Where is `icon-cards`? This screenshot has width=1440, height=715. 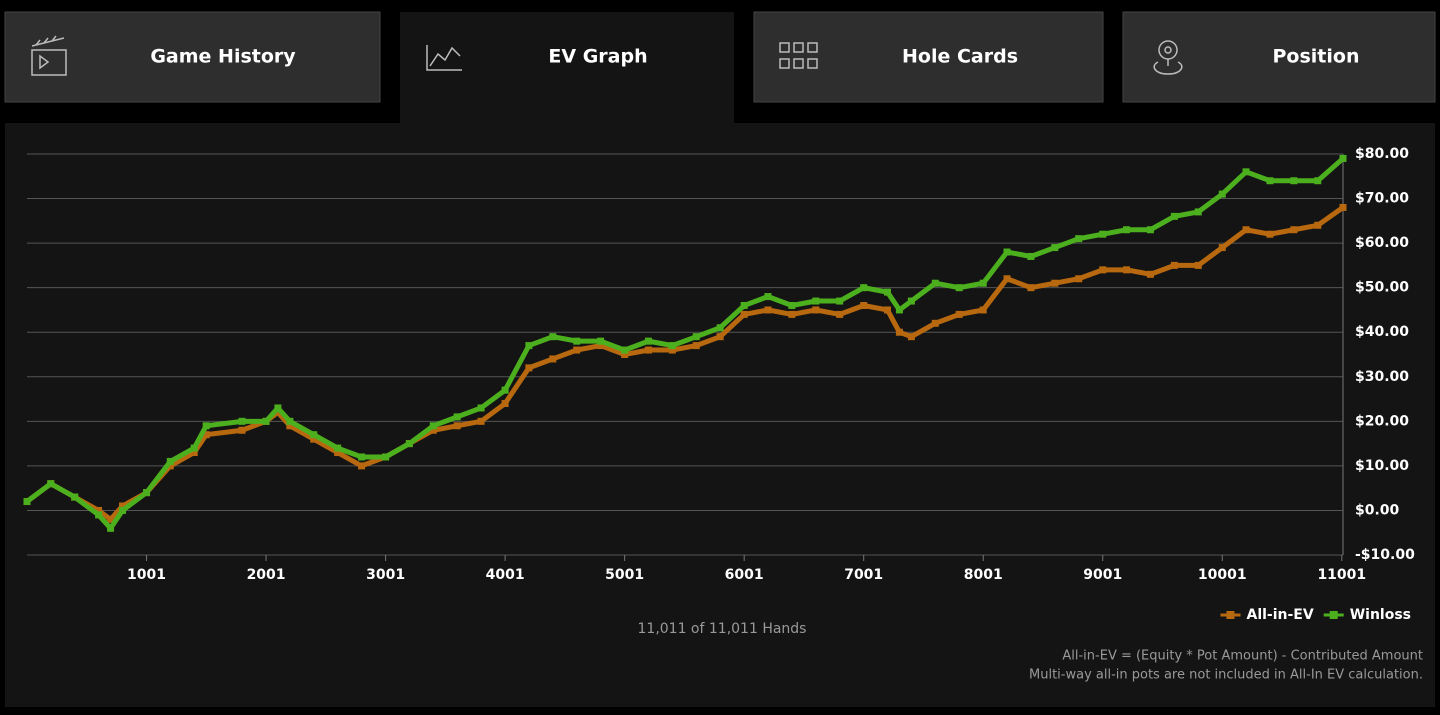 icon-cards is located at coordinates (798, 55).